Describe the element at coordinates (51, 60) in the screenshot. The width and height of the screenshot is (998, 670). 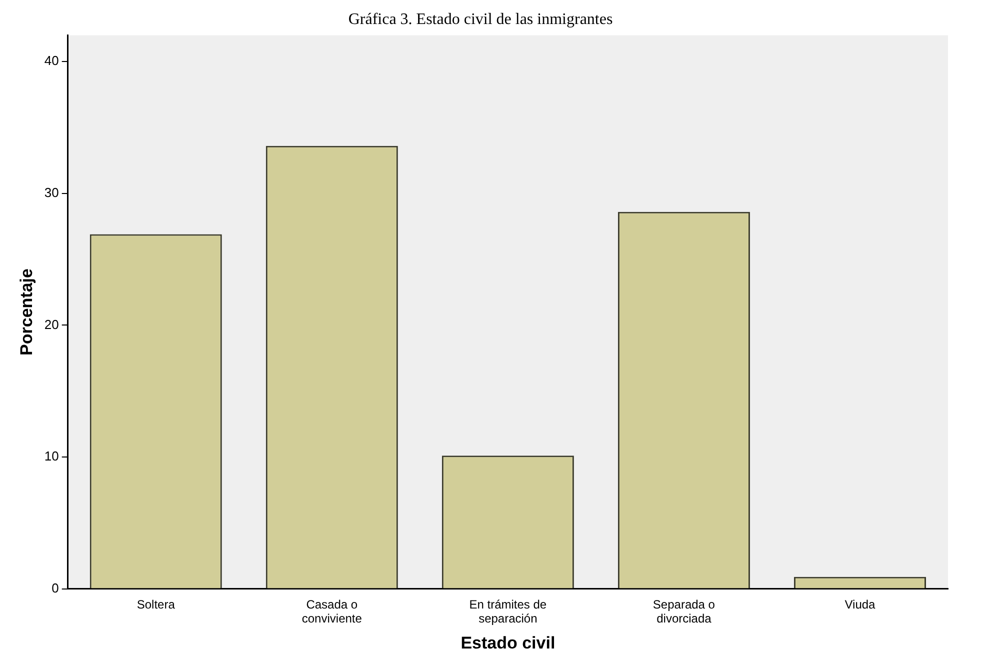
I see `y-tick-label: 40` at that location.